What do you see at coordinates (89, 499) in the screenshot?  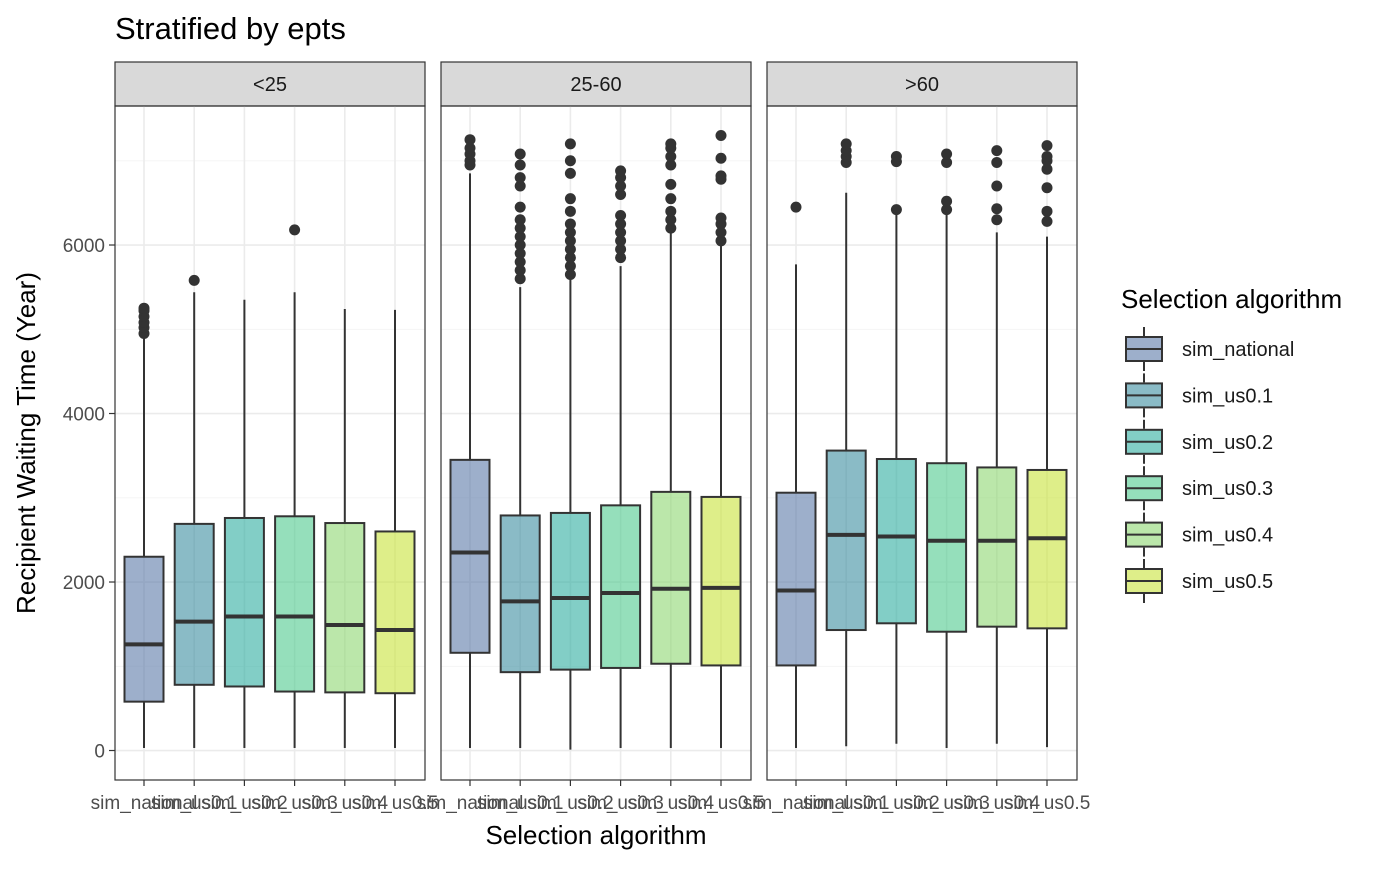 I see `y-axis: 0 2000 4000 6000` at bounding box center [89, 499].